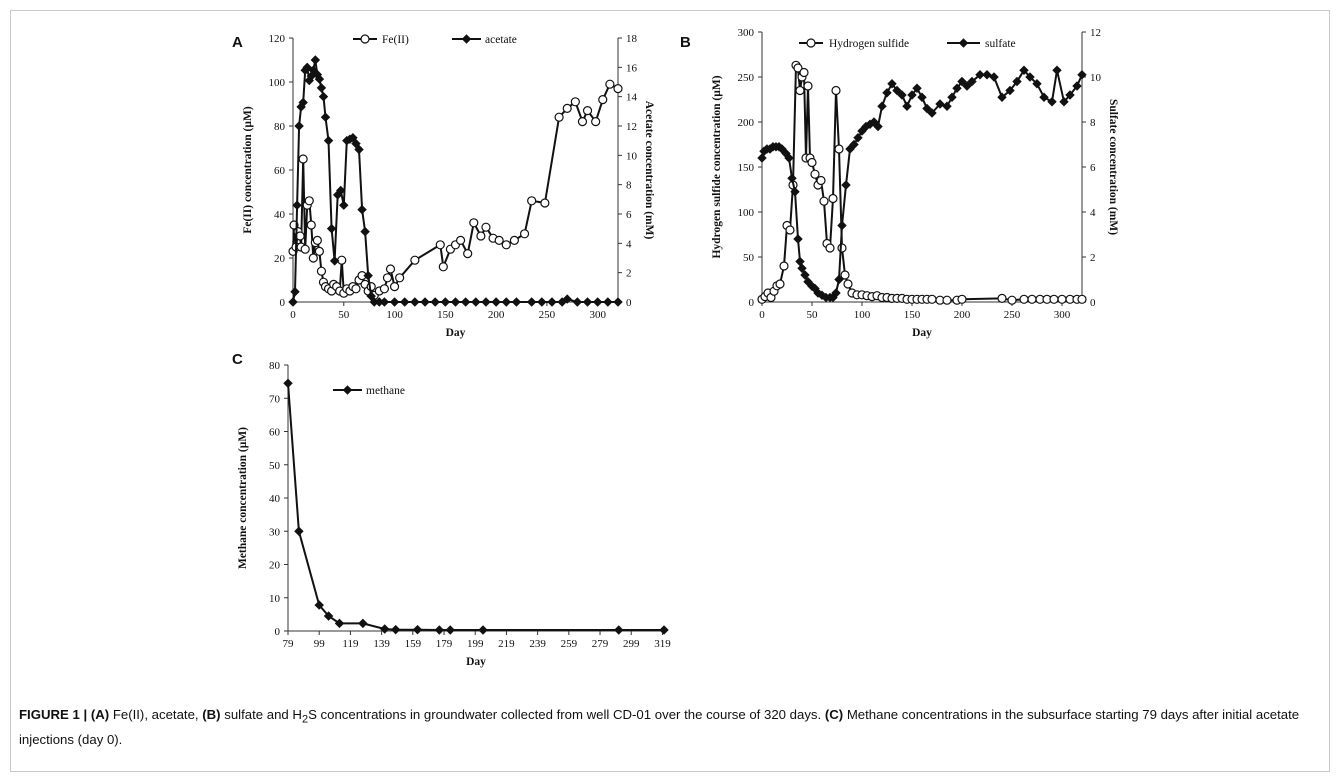 The width and height of the screenshot is (1342, 783). Describe the element at coordinates (350, 644) in the screenshot. I see `x-tick-label: 119` at that location.